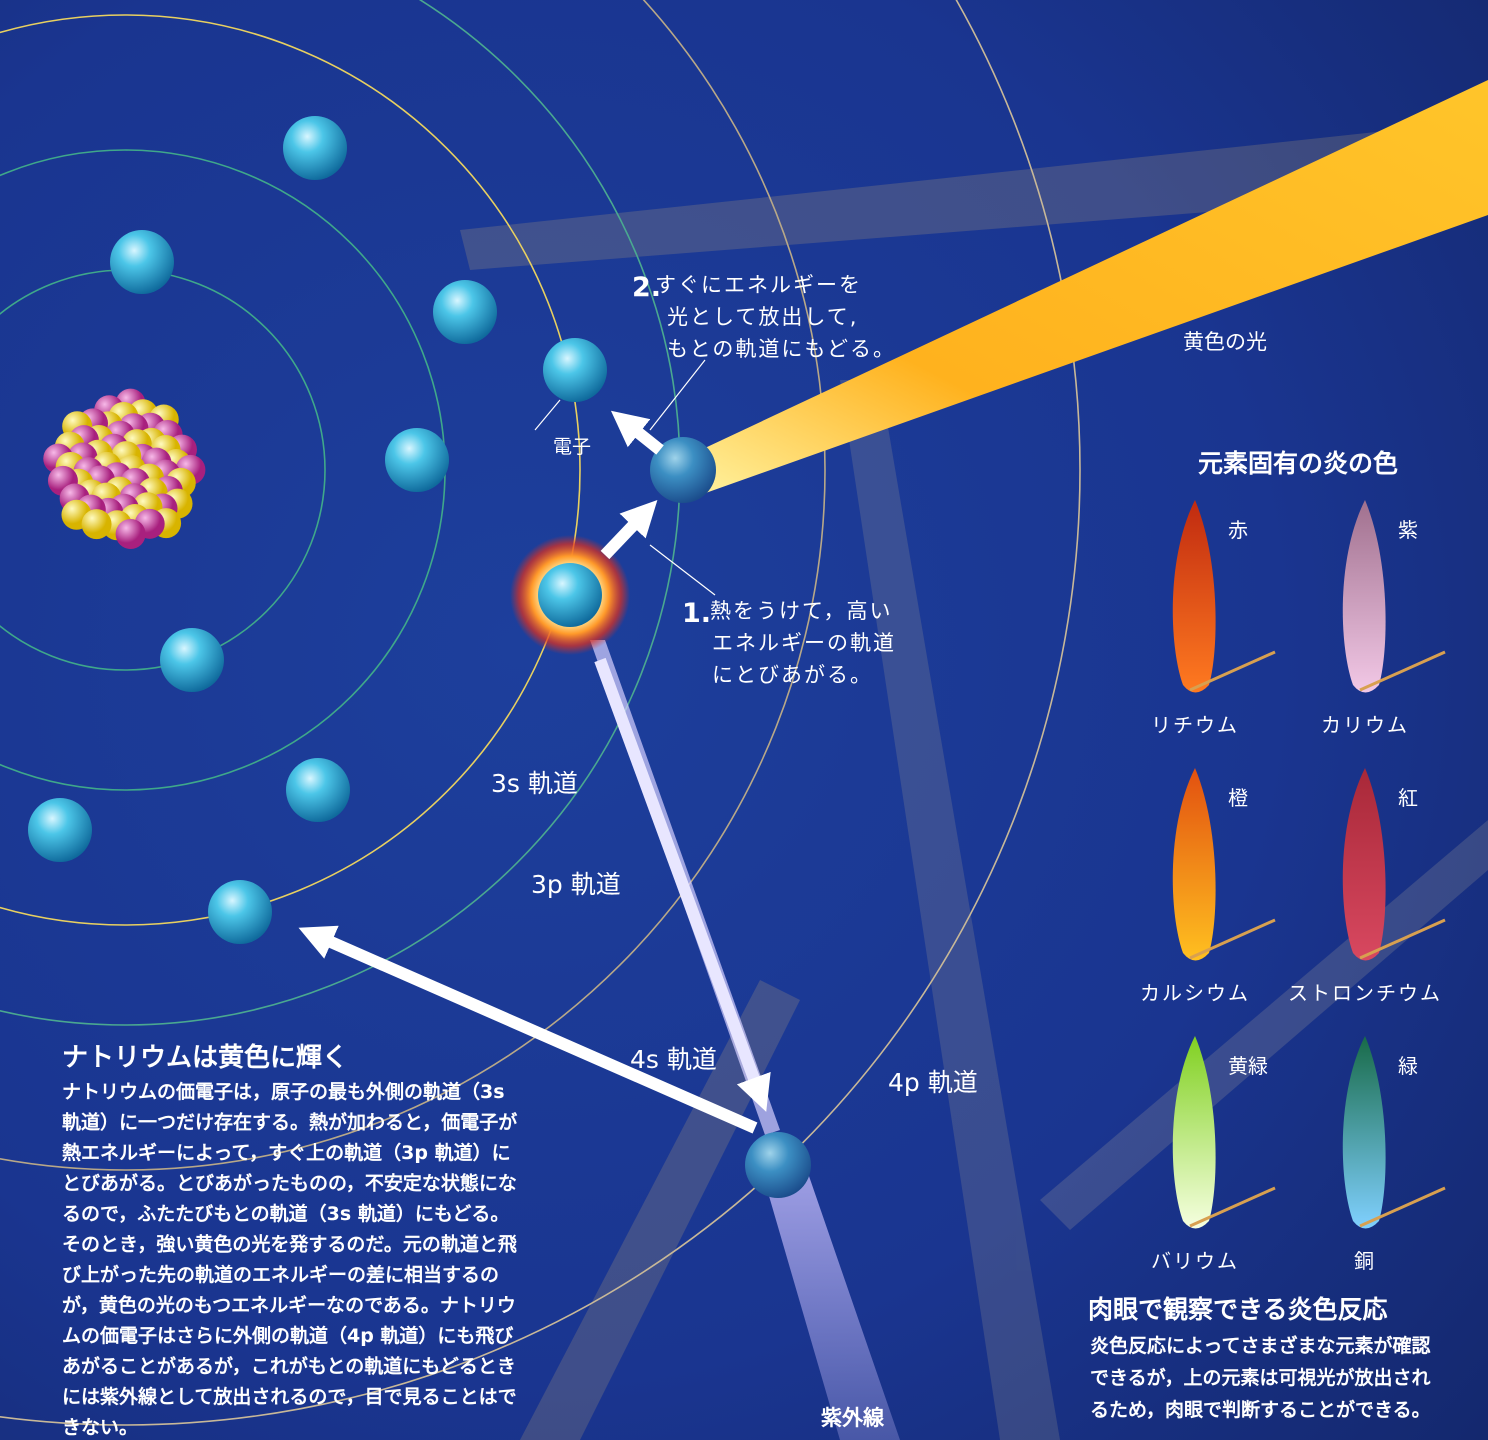 Image resolution: width=1488 pixels, height=1440 pixels. Describe the element at coordinates (1260, 1409) in the screenshot. I see `body-line: るため，肉眼で判断することができる。` at that location.